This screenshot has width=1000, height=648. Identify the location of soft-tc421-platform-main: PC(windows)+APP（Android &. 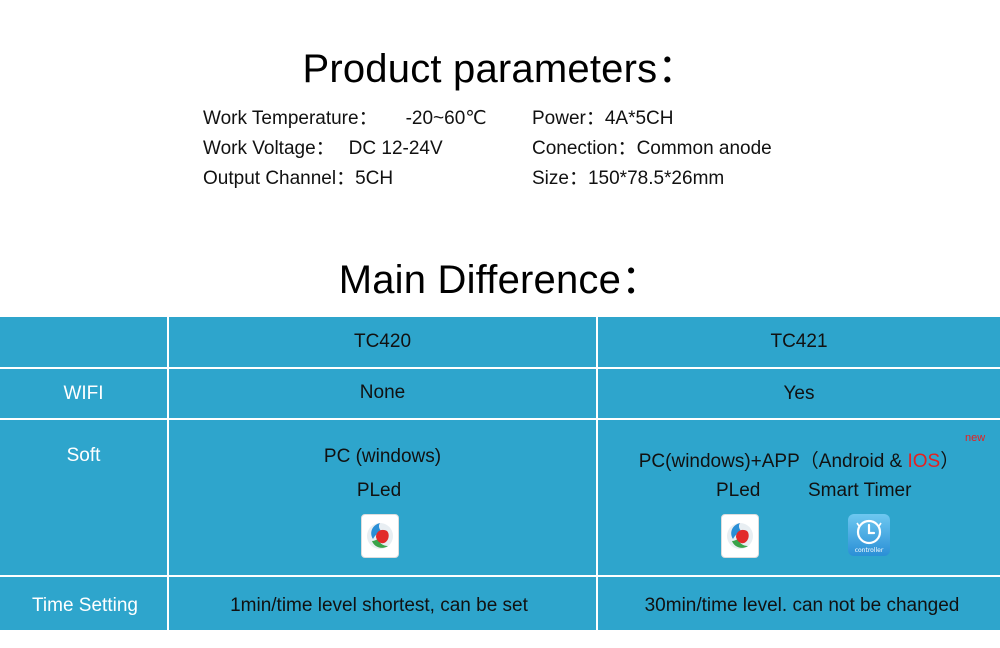
(773, 461).